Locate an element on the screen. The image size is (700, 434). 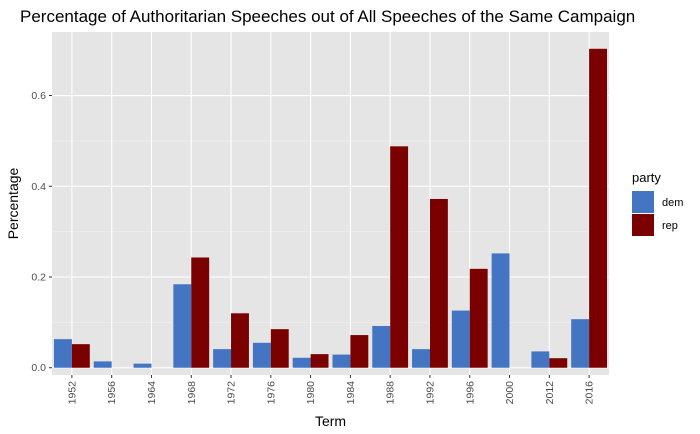
bar-dem-1972 is located at coordinates (222, 358).